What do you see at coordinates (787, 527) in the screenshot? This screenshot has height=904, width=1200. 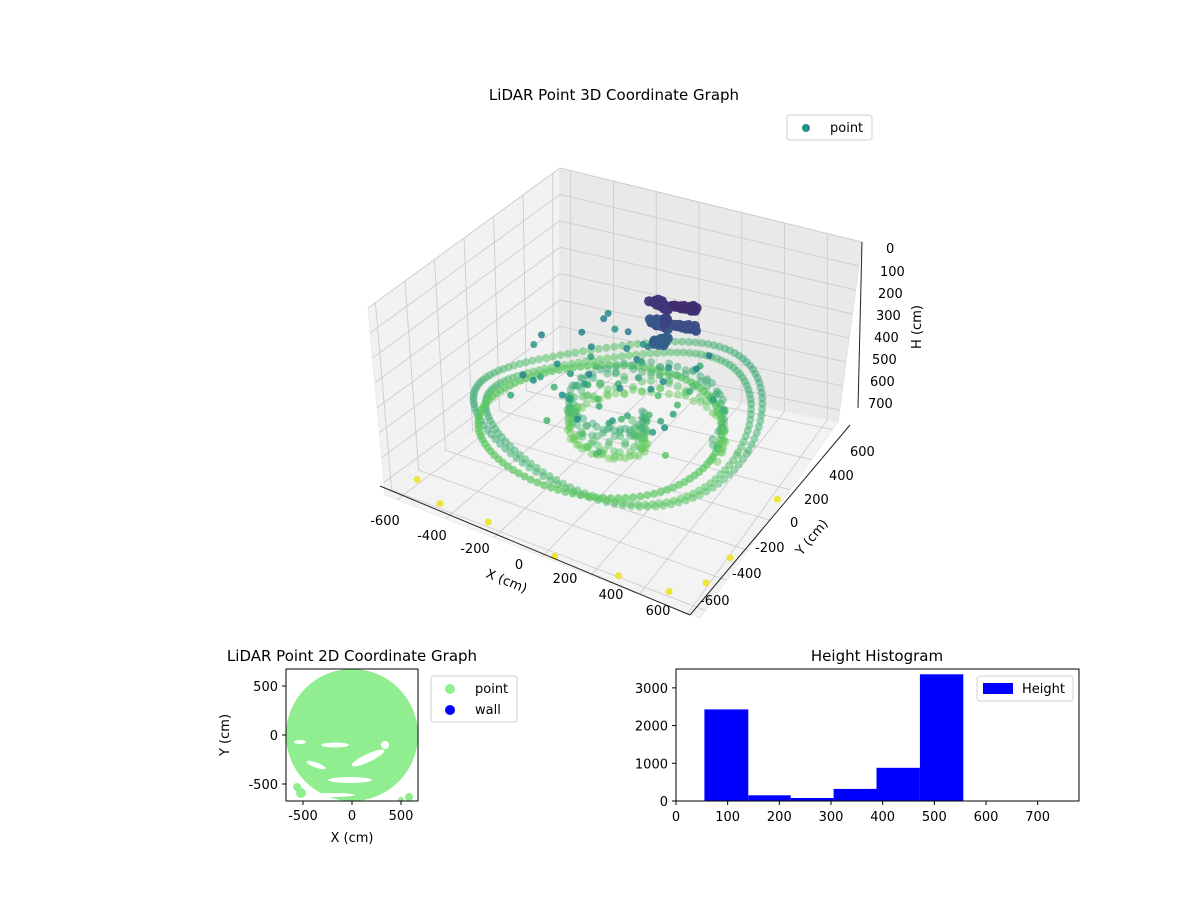 I see `y-ticks-3d: -600 -400 -200 0 200 400 600` at bounding box center [787, 527].